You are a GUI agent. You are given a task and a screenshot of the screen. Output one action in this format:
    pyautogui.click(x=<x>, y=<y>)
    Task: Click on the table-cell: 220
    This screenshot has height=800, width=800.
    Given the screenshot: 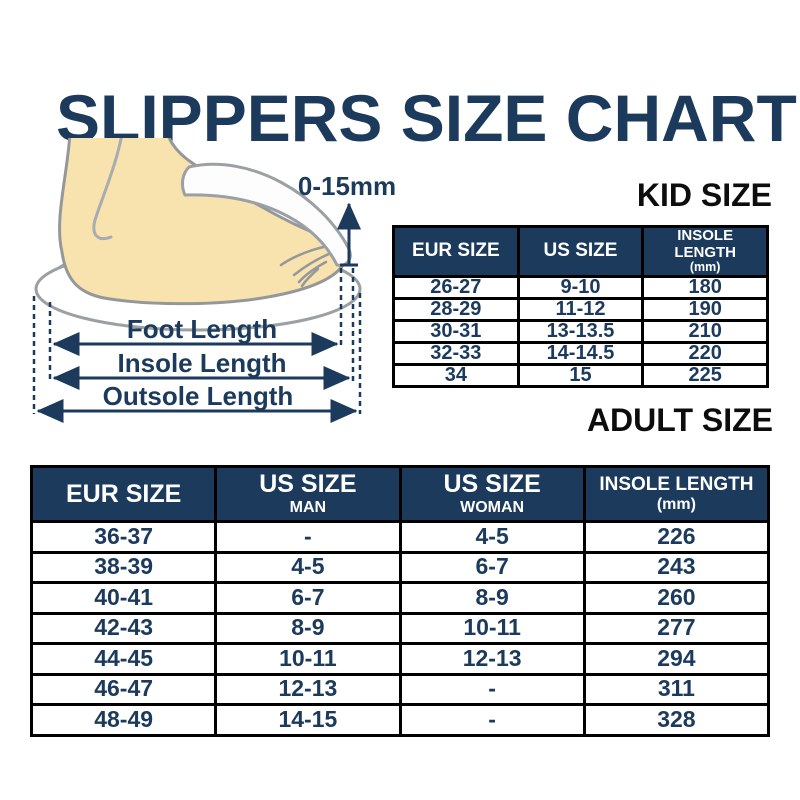 What is the action you would take?
    pyautogui.click(x=705, y=353)
    